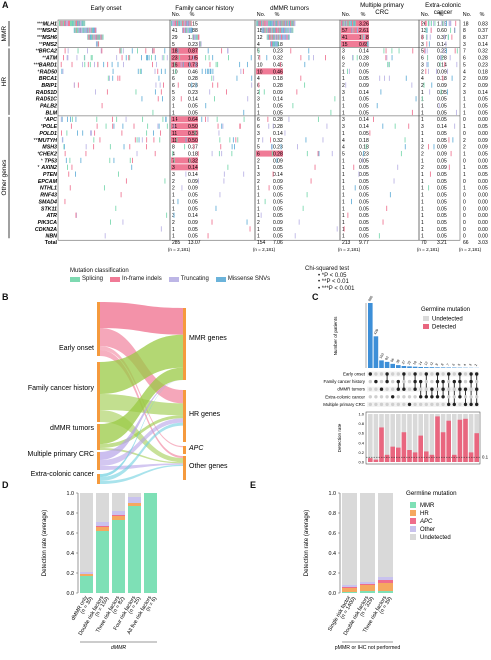 This screenshot has height=660, width=491. Describe the element at coordinates (48, 154) in the screenshot. I see `gene-label: CHEK2` at that location.